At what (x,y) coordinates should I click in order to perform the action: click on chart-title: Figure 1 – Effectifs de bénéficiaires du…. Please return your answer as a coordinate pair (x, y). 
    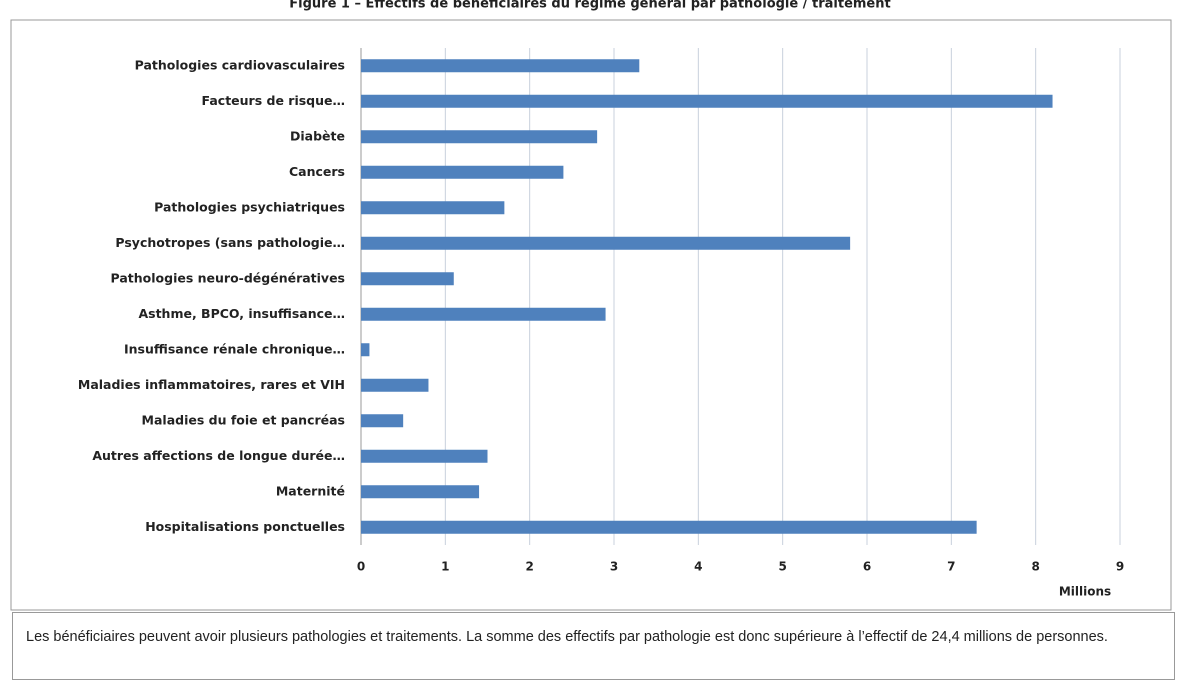
    Looking at the image, I should click on (589, 6).